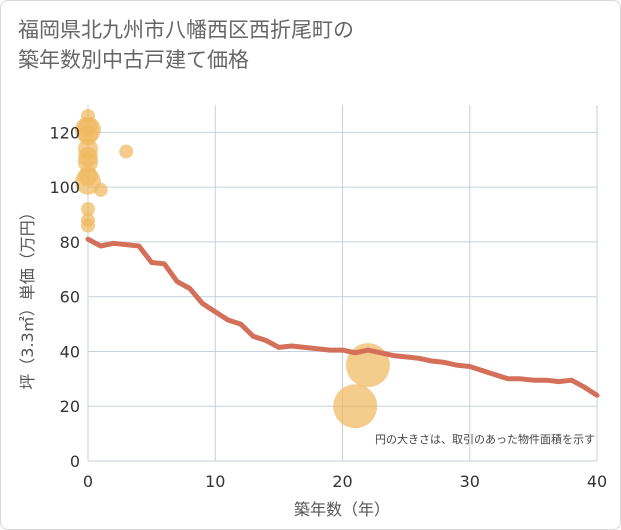 Image resolution: width=621 pixels, height=530 pixels. Describe the element at coordinates (342, 481) in the screenshot. I see `x-tick-label-20: 20` at that location.